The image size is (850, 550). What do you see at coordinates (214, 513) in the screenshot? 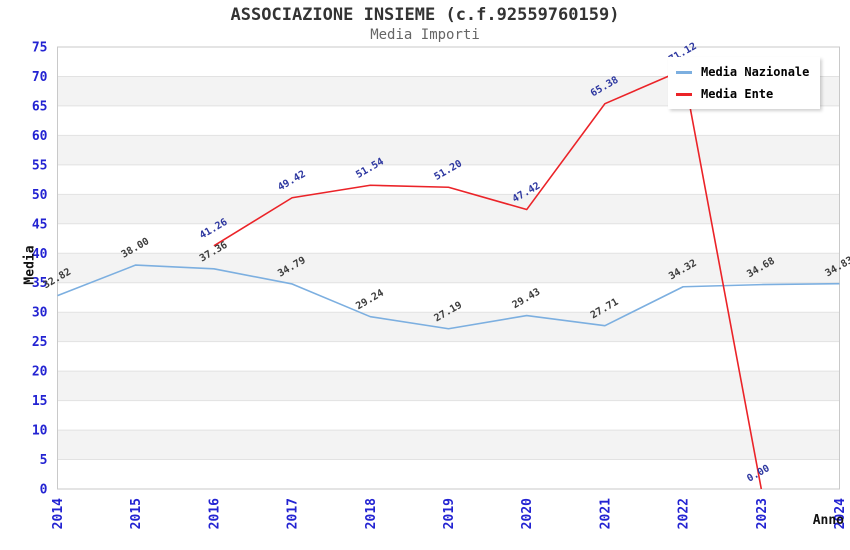
I see `x-tick-label: 2016` at bounding box center [214, 513].